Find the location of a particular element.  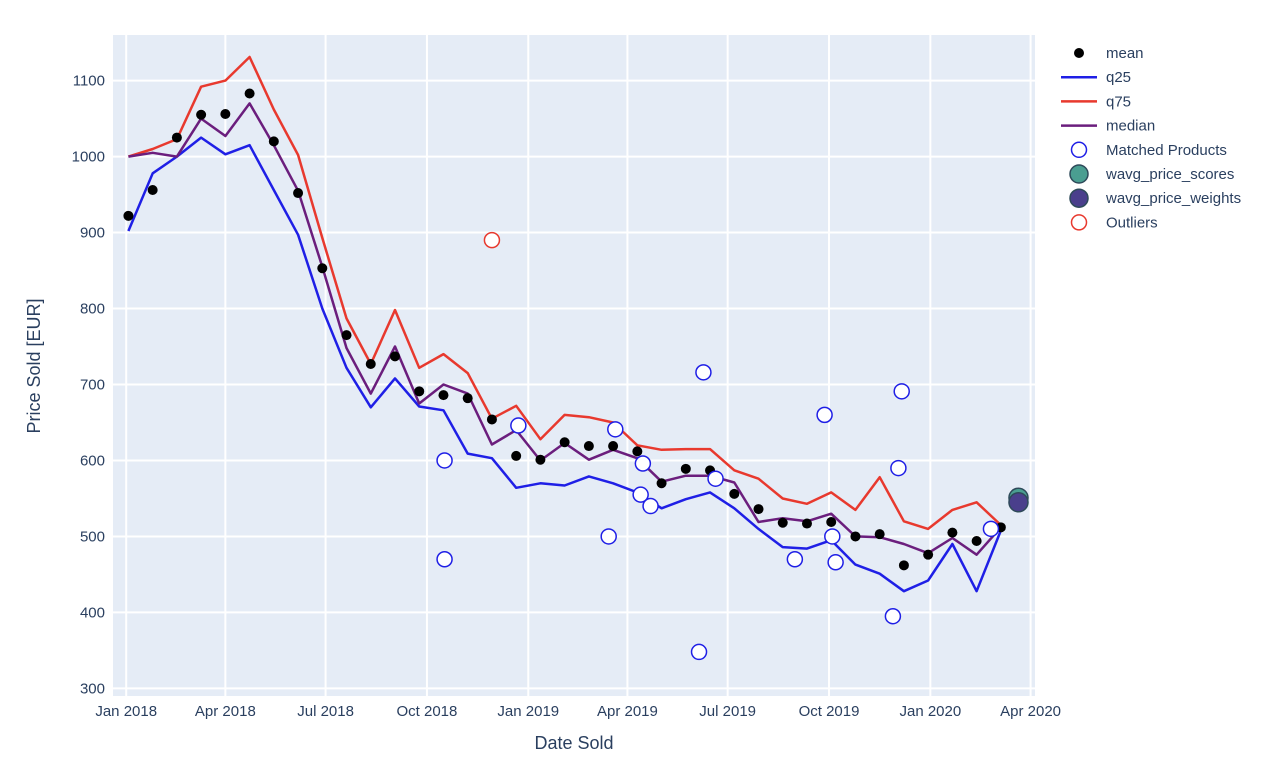

wavg-price-weights-point is located at coordinates (1018, 502).